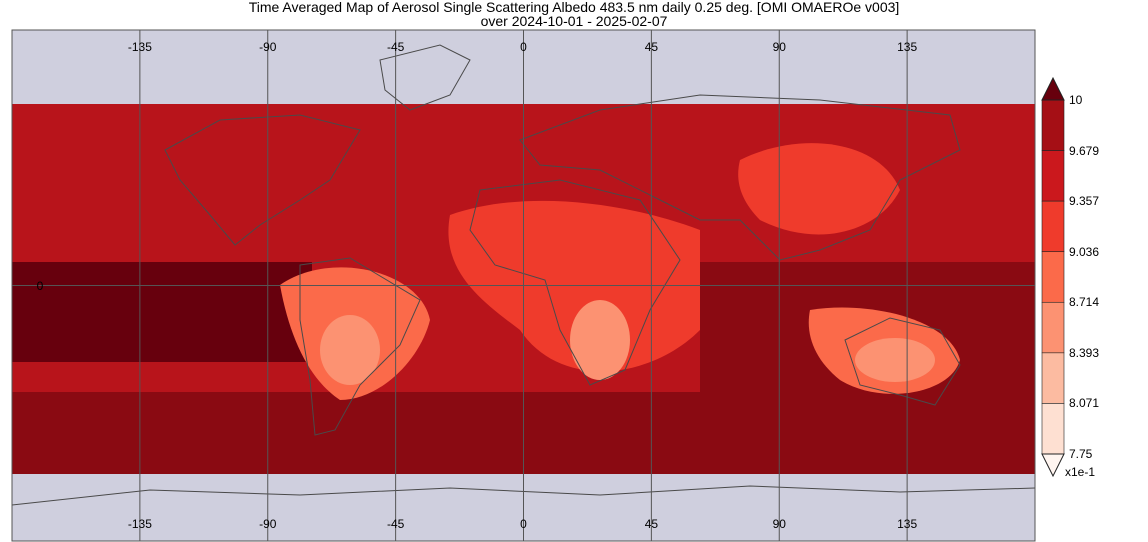 This screenshot has height=542, width=1148. I want to click on lon-tick-label-bottom: 45, so click(651, 524).